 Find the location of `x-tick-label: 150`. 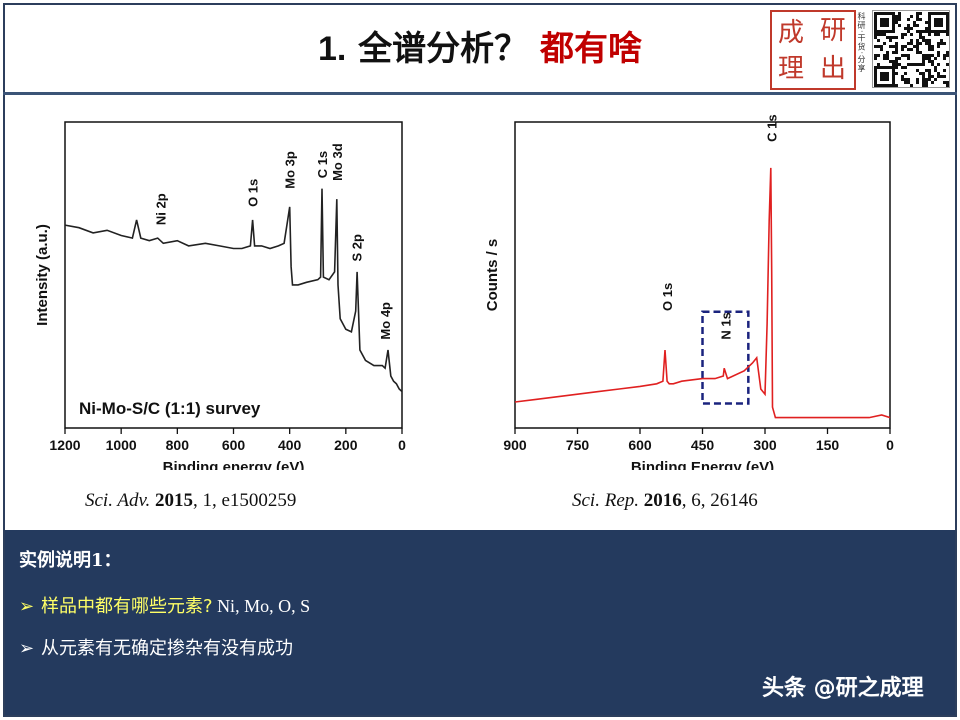

x-tick-label: 150 is located at coordinates (828, 445).